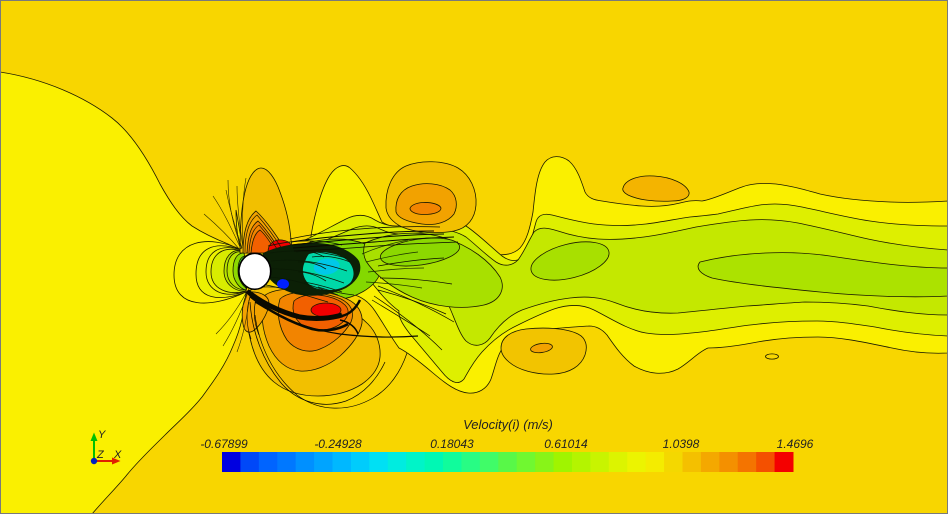 The height and width of the screenshot is (514, 948). Describe the element at coordinates (100, 455) in the screenshot. I see `svg-text: Z` at that location.